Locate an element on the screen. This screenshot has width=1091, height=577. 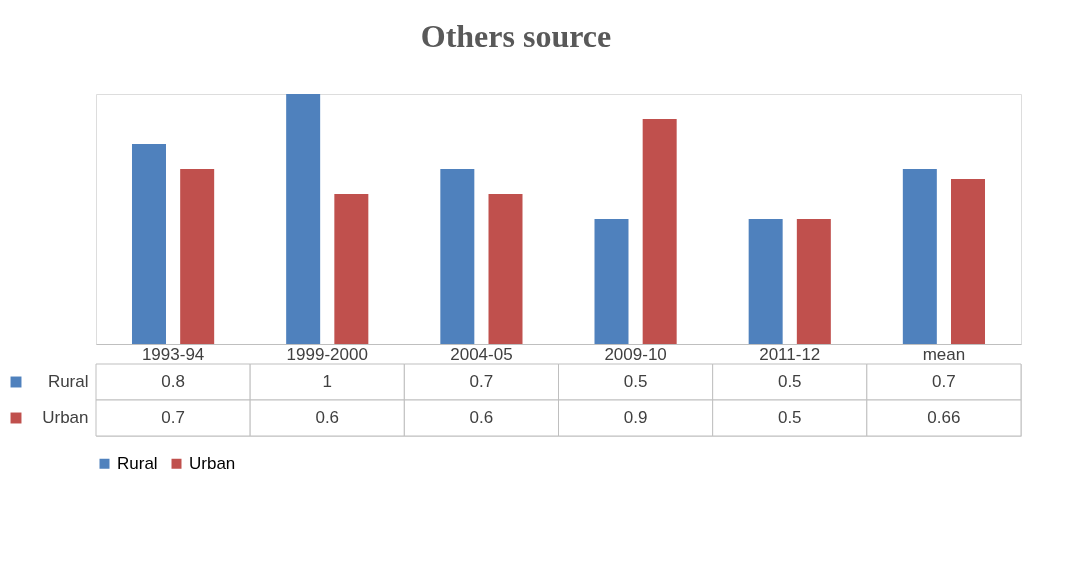
x-tick-label: 1999-2000 is located at coordinates (327, 354).